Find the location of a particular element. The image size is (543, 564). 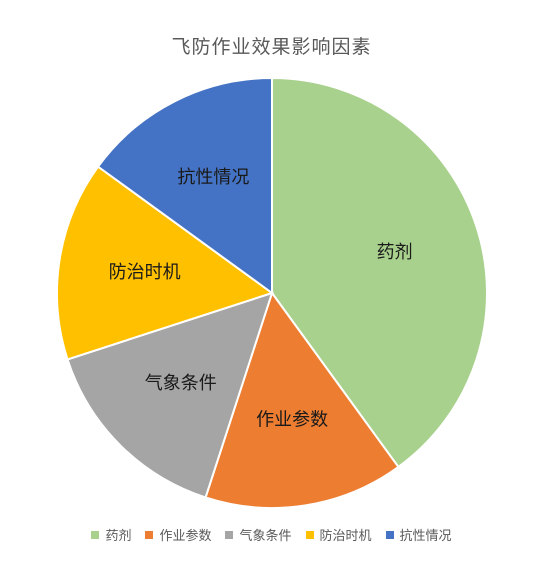

slice-label-3: 防治时机 is located at coordinates (145, 272).